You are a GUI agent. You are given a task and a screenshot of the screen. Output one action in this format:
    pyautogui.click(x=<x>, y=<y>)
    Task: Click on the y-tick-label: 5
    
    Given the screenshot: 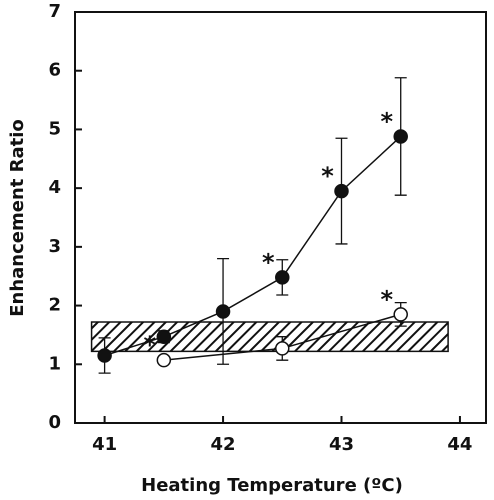 What is the action you would take?
    pyautogui.click(x=54, y=128)
    